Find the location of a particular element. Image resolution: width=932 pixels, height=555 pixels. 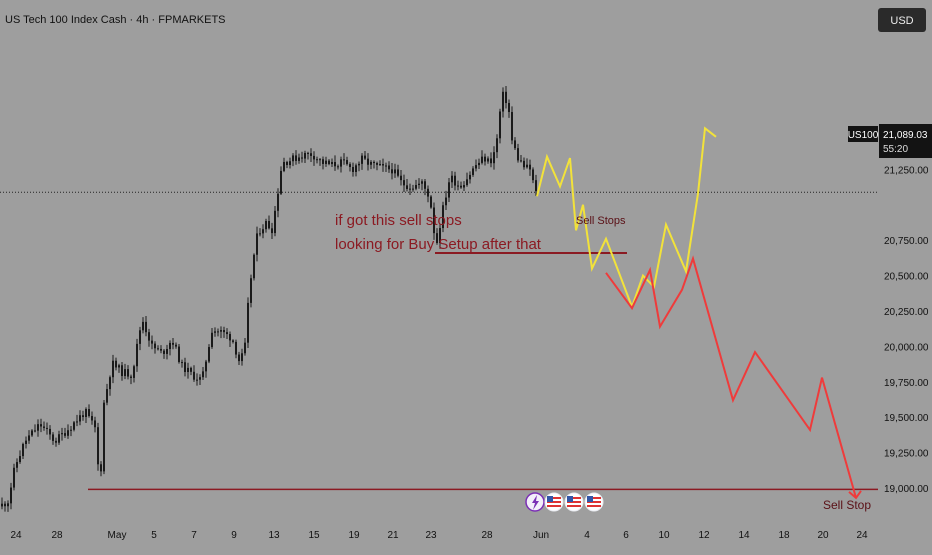

lightning-event-icon is located at coordinates (535, 502).